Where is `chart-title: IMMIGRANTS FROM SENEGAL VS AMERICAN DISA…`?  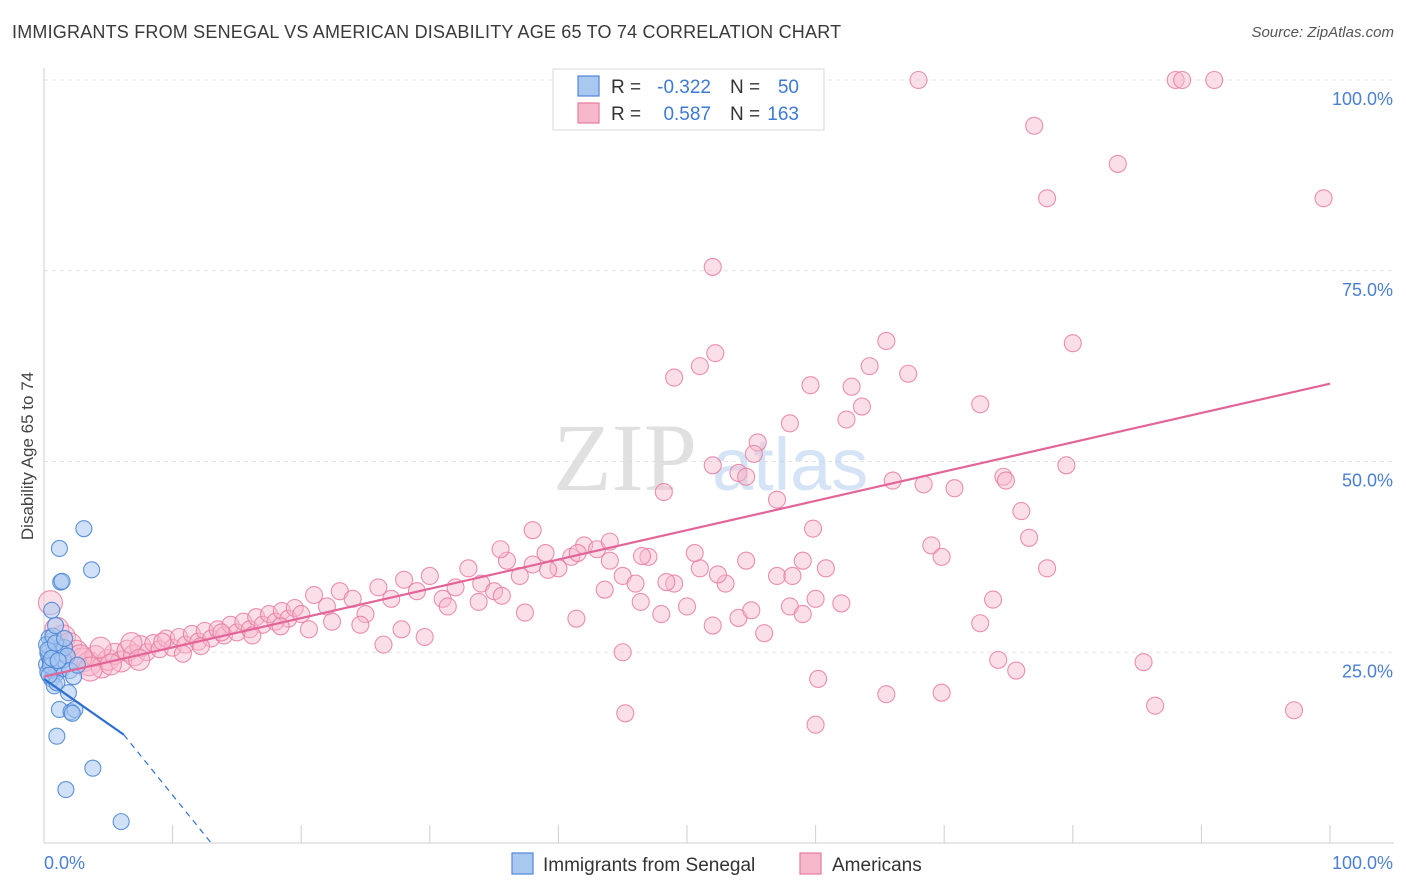 chart-title: IMMIGRANTS FROM SENEGAL VS AMERICAN DISA… is located at coordinates (427, 32).